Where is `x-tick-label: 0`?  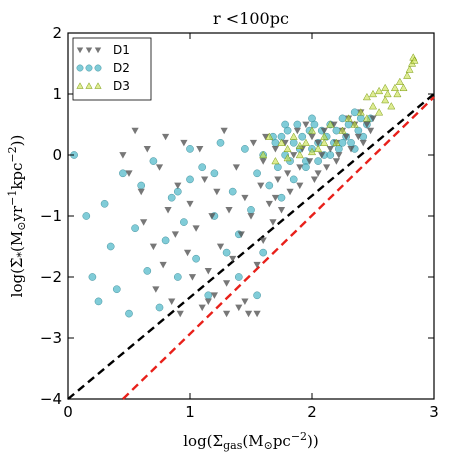 x-tick-label: 0 is located at coordinates (68, 412).